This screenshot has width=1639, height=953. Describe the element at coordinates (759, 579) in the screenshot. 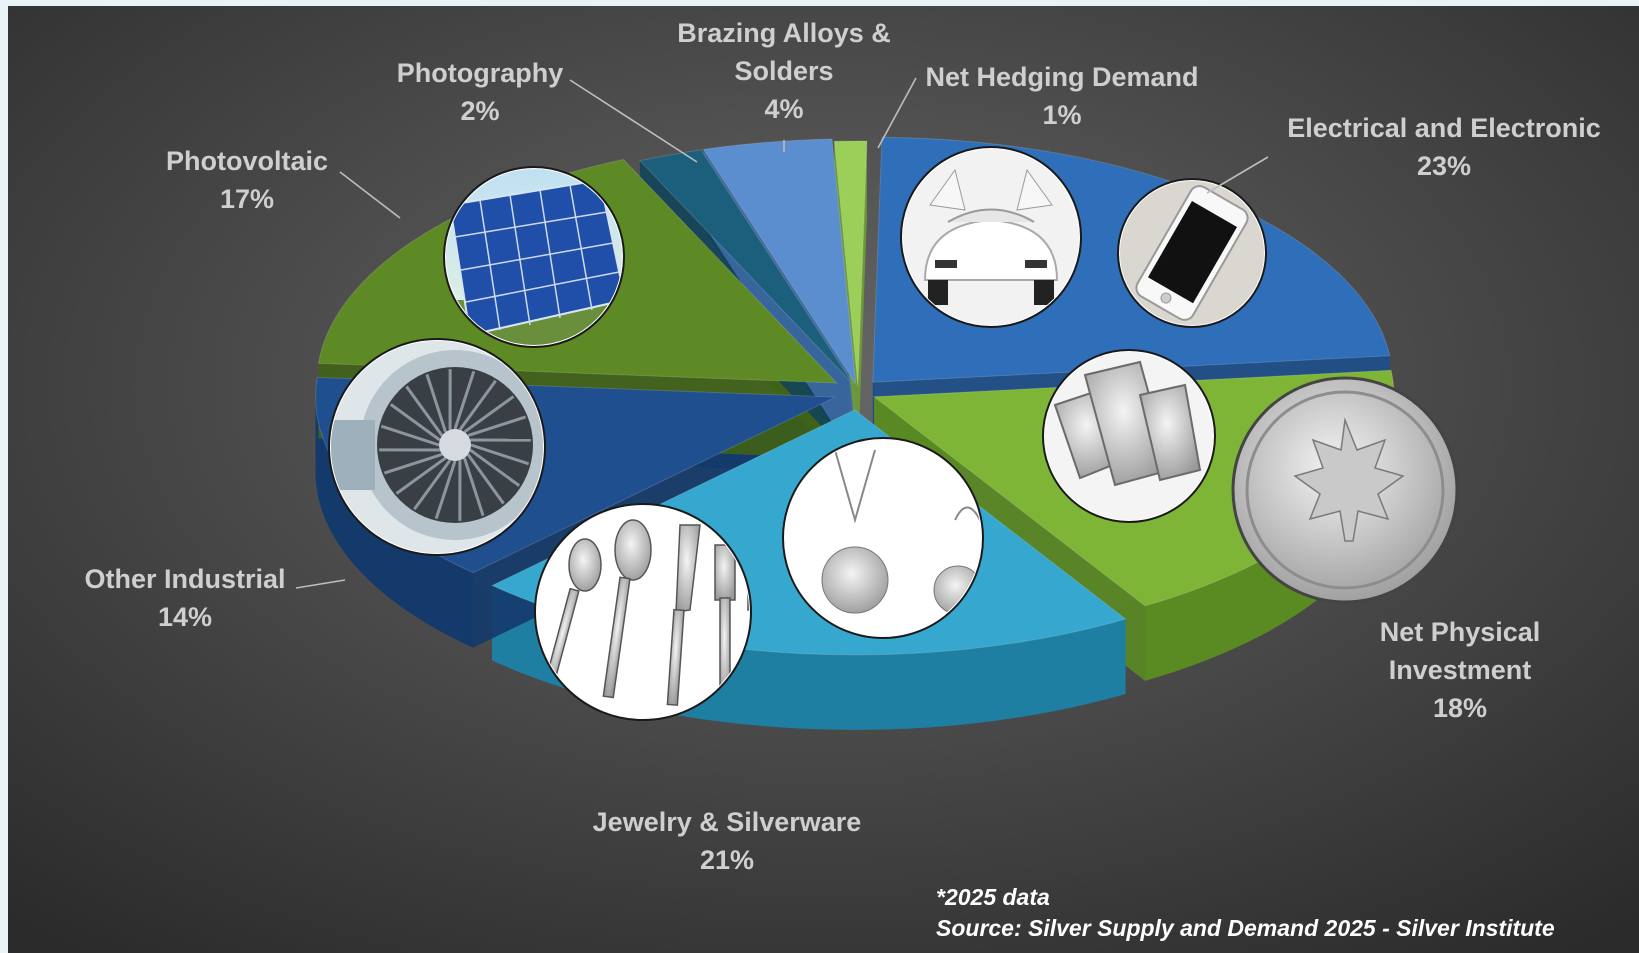

I see `jewelry-and-cutlery-photo` at that location.